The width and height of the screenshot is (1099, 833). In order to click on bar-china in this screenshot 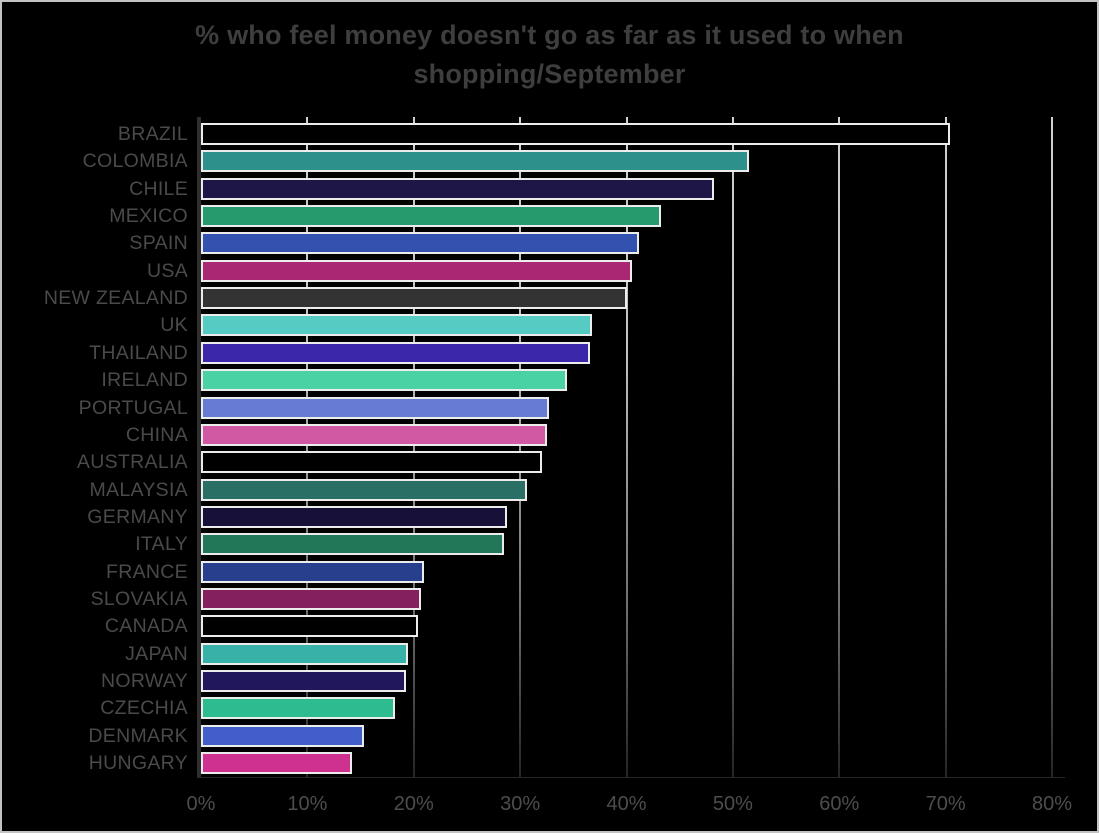, I will do `click(374, 434)`.